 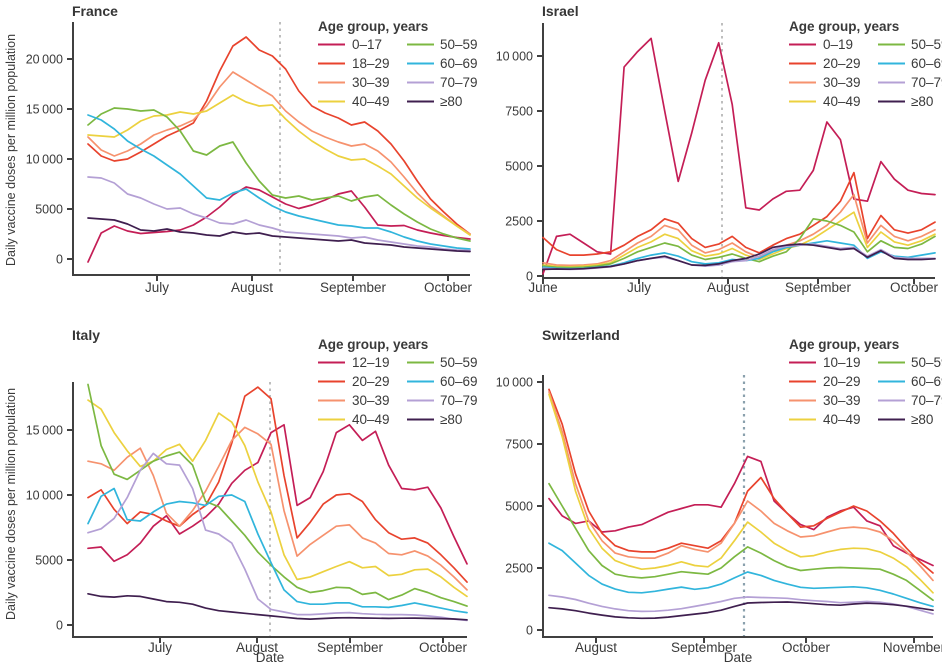 I want to click on panel-title-france: France, so click(x=95, y=11).